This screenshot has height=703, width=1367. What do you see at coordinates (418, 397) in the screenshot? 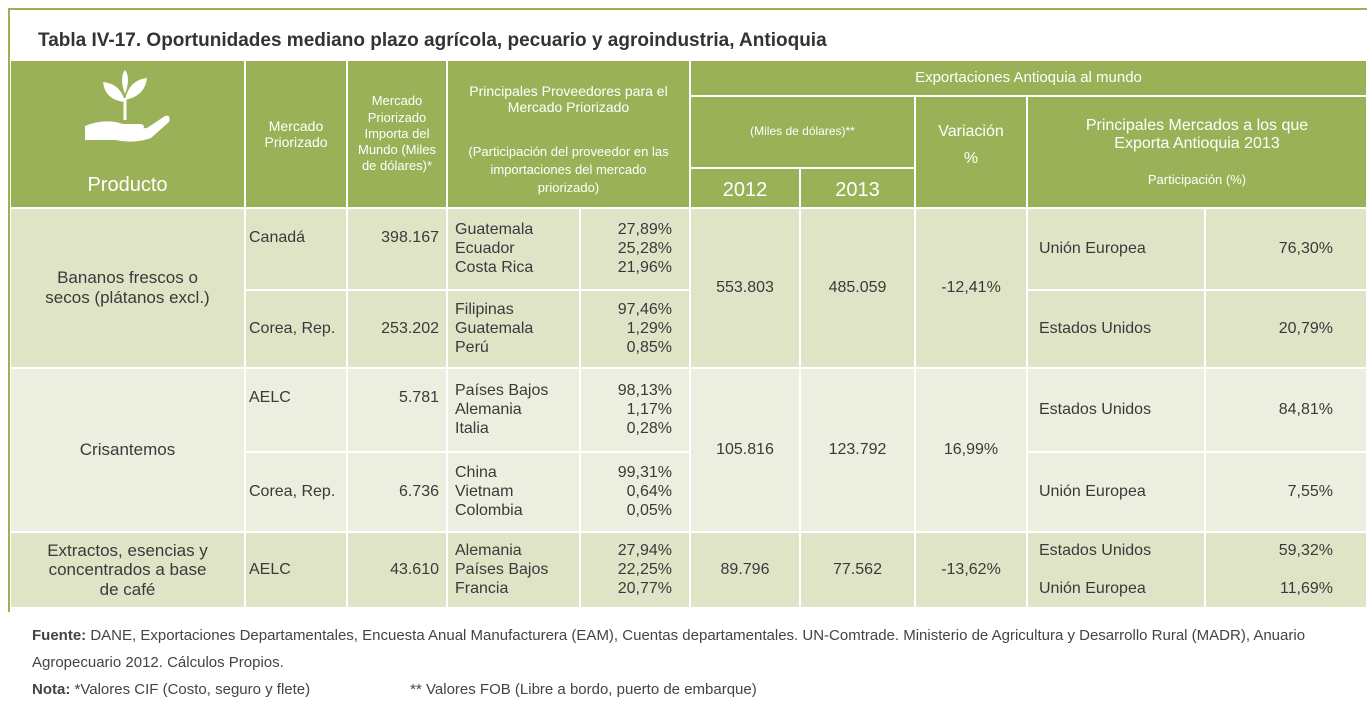
I see `import-value: 5.781` at bounding box center [418, 397].